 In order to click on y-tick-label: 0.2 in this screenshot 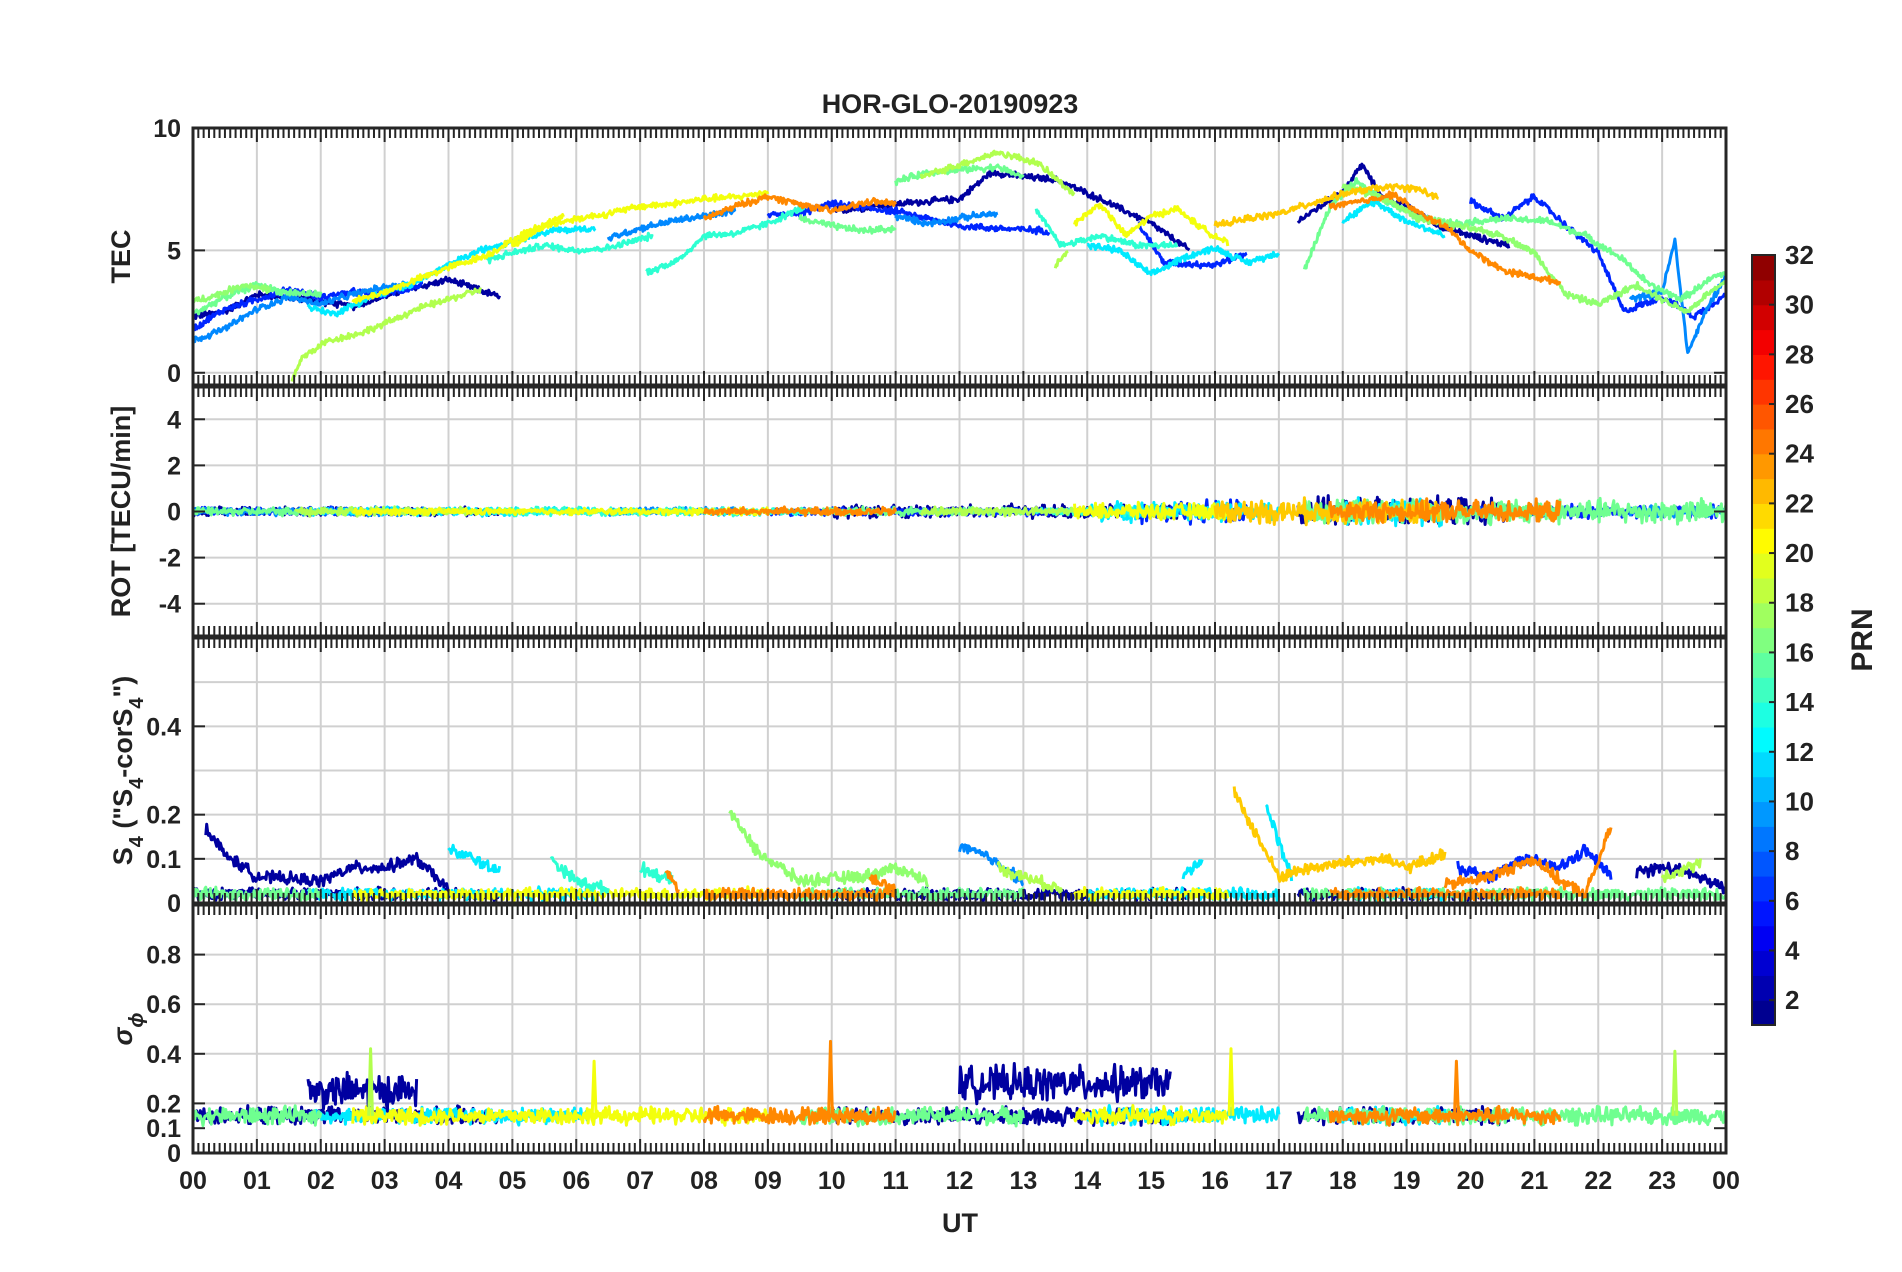, I will do `click(163, 1104)`.